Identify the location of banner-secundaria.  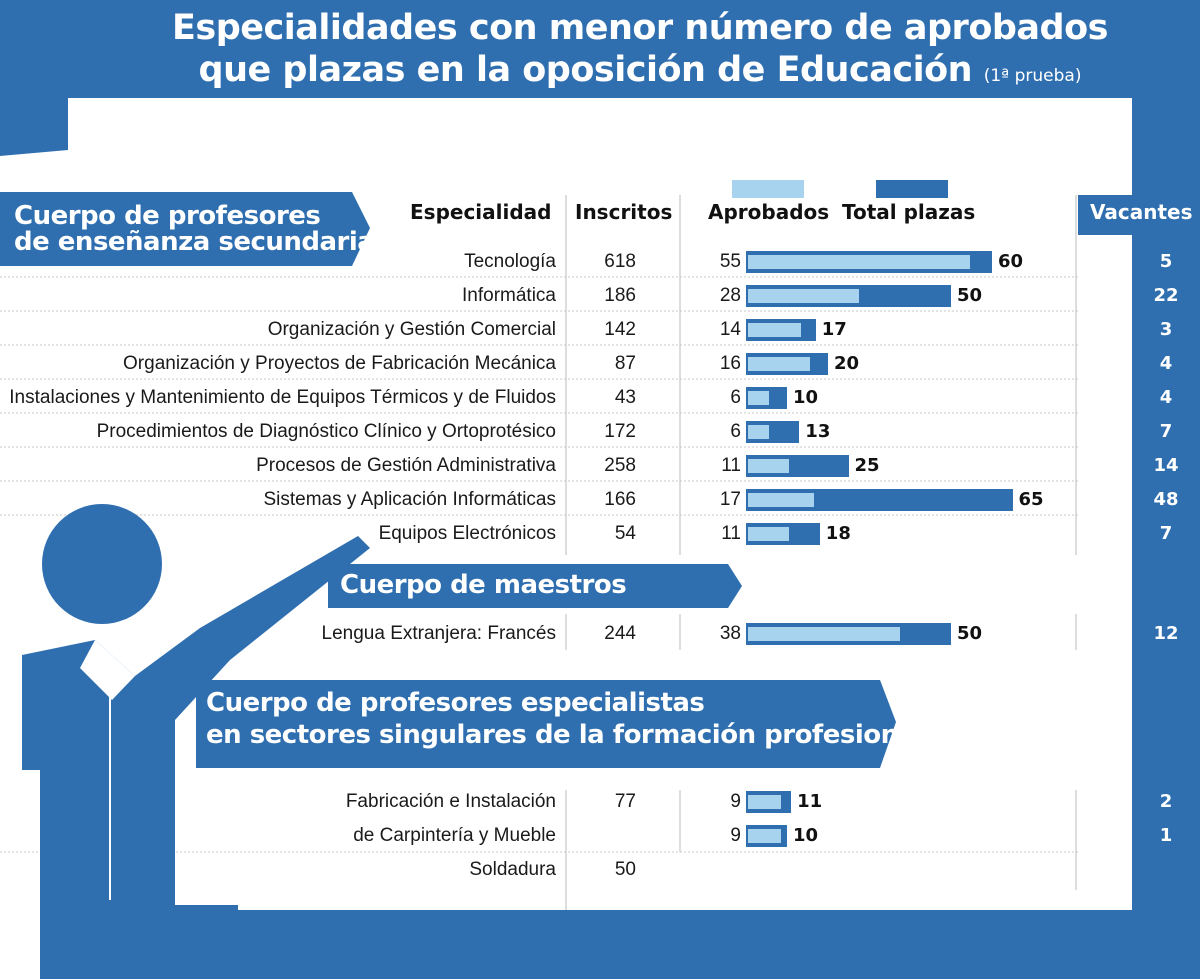
(185, 229).